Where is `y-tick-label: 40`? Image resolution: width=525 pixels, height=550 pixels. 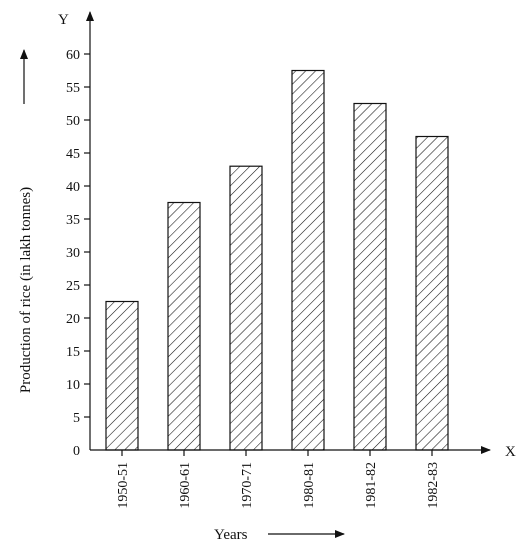 y-tick-label: 40 is located at coordinates (73, 187).